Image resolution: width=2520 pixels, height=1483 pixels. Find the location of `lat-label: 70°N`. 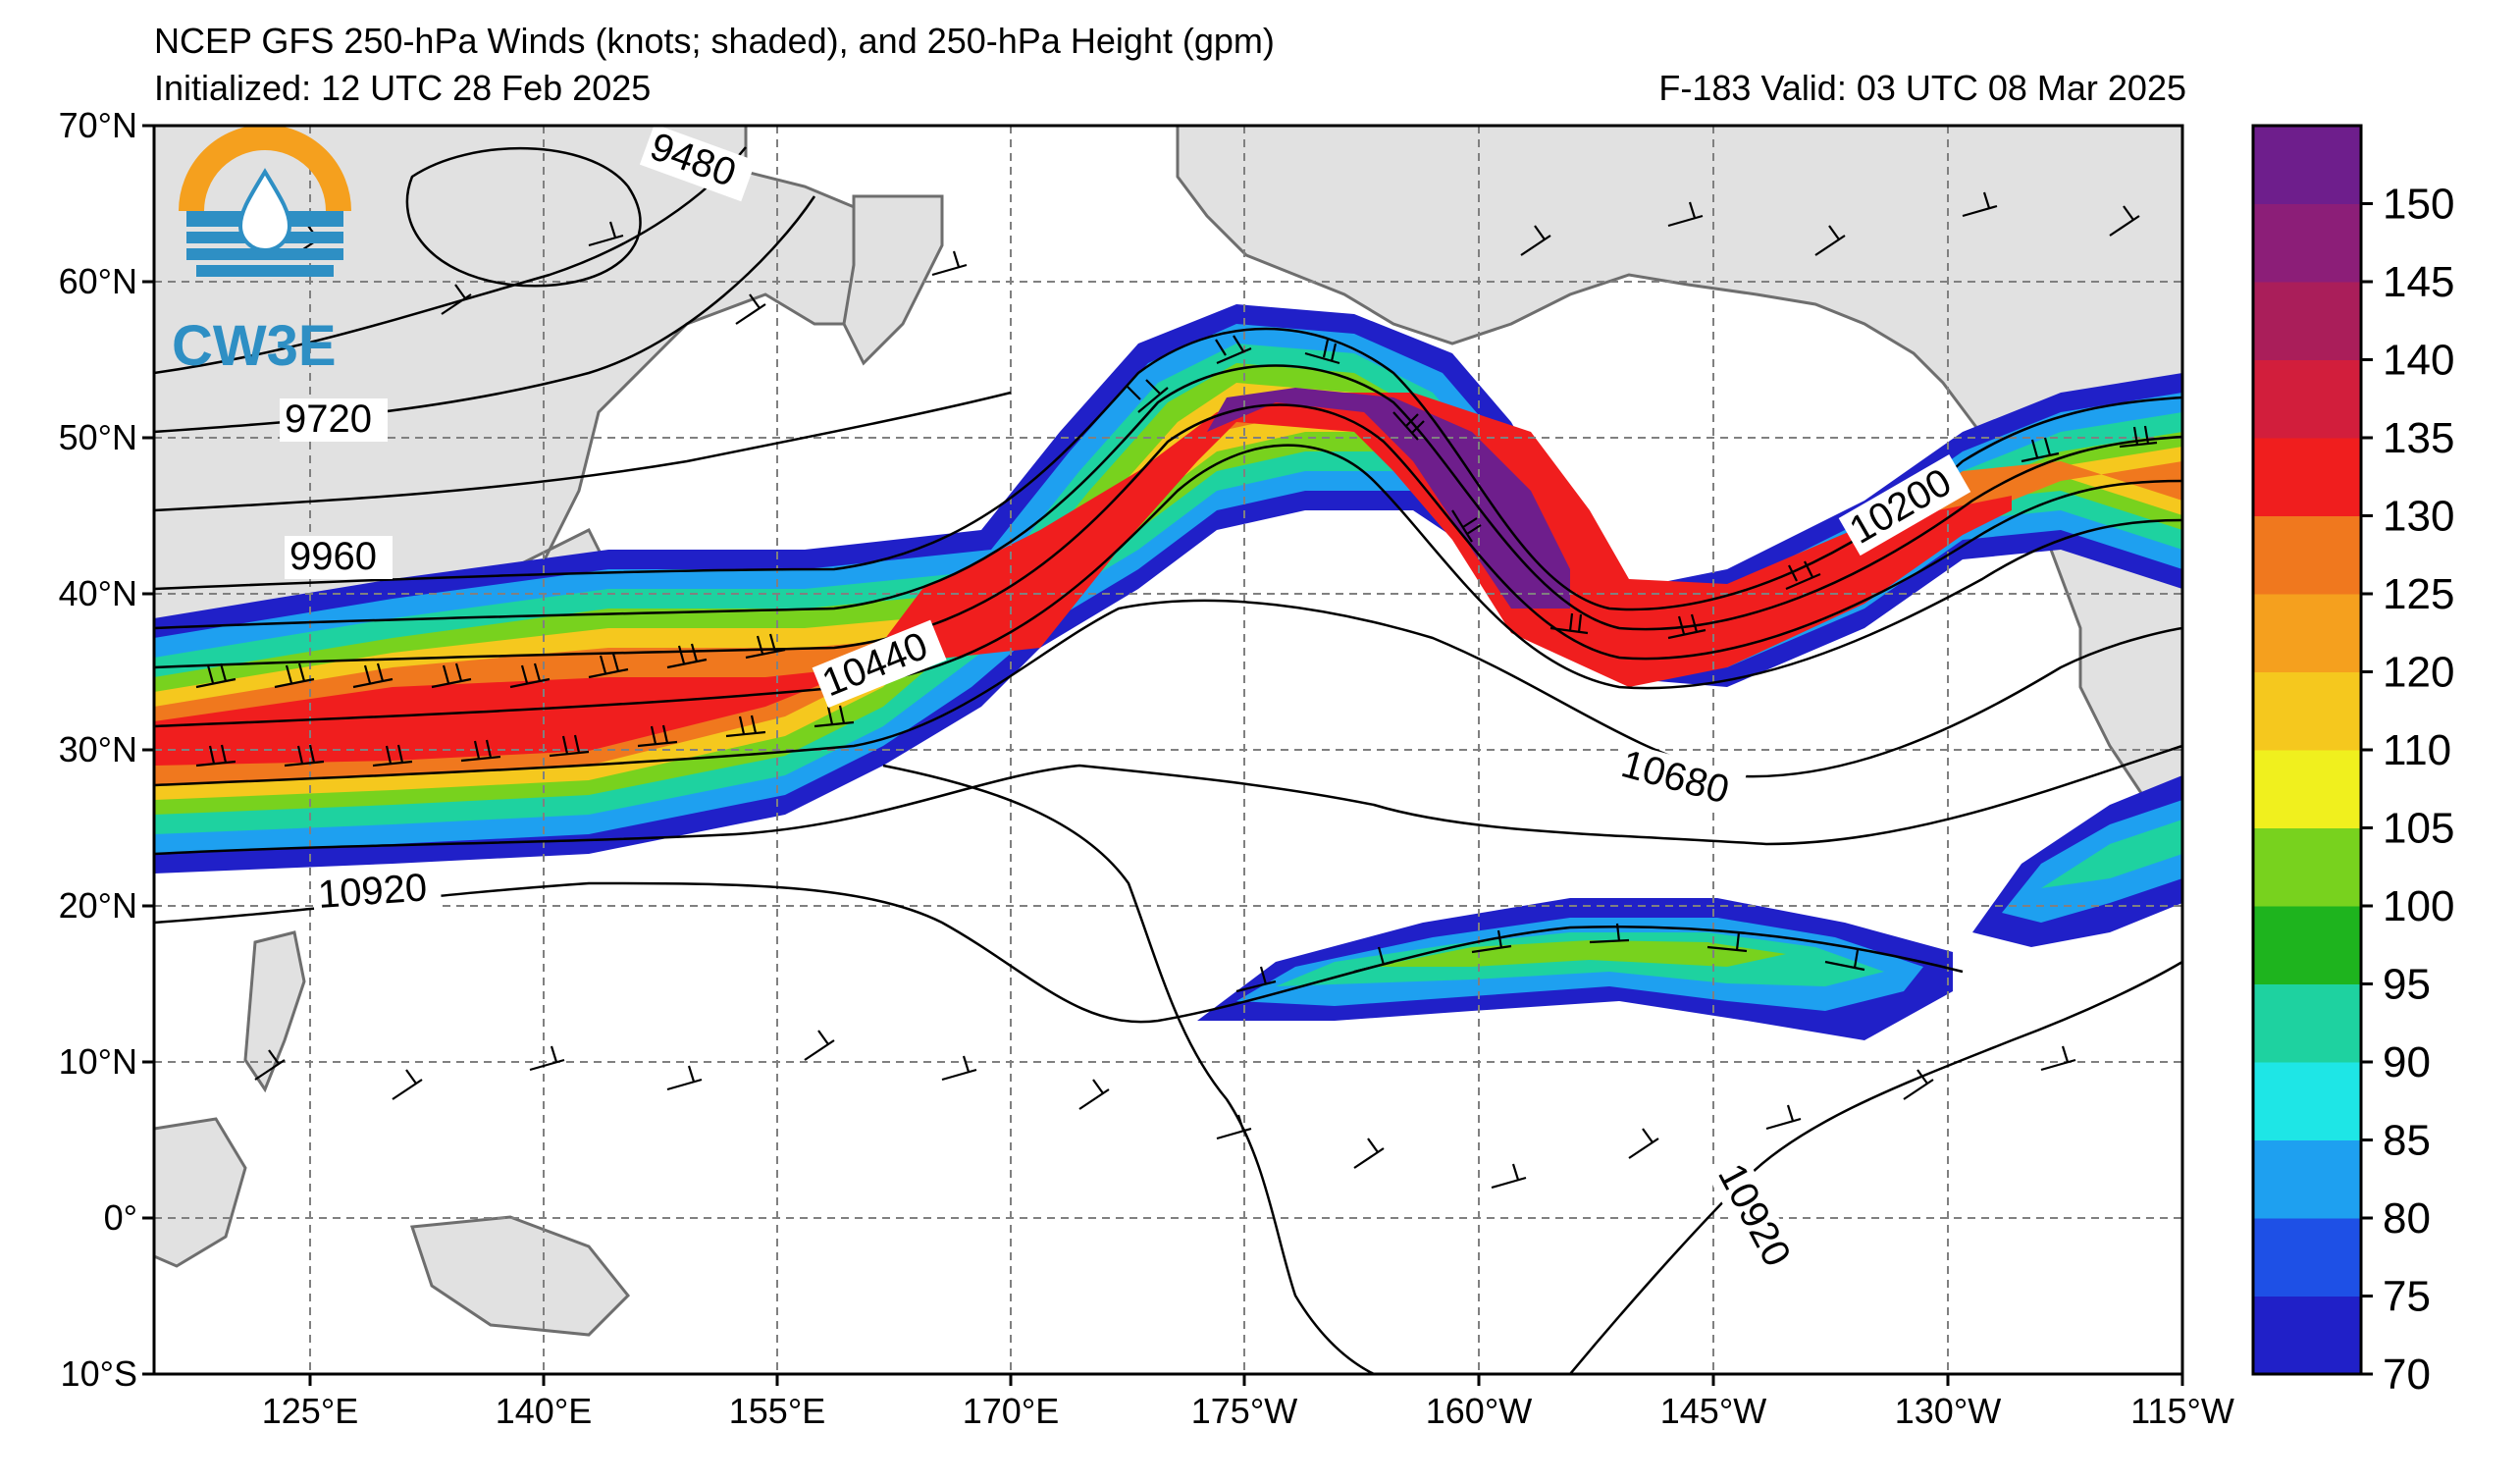

lat-label: 70°N is located at coordinates (98, 125).